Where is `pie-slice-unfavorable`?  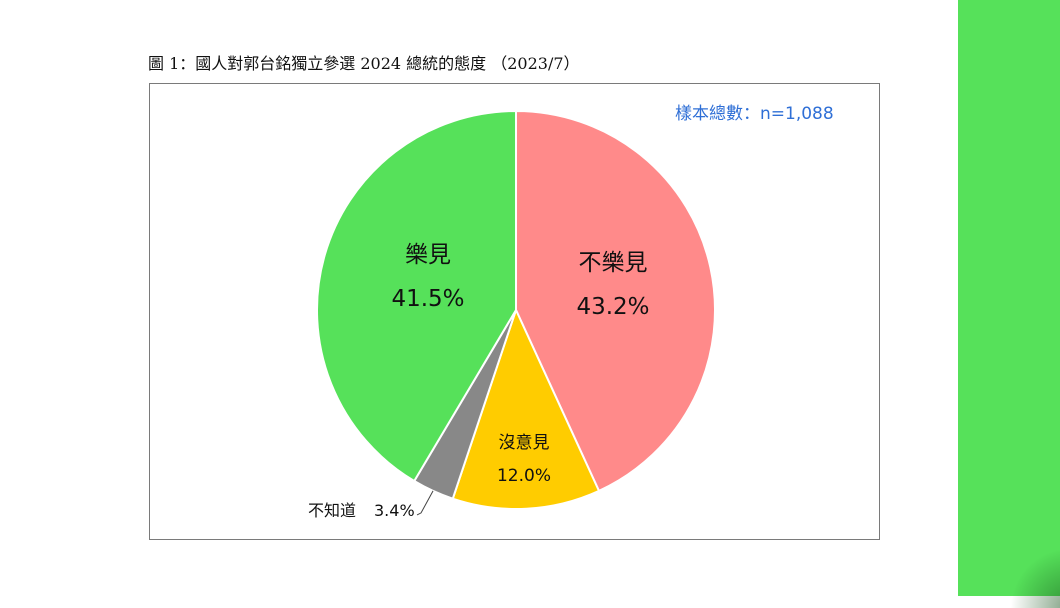
pie-slice-unfavorable is located at coordinates (615, 301).